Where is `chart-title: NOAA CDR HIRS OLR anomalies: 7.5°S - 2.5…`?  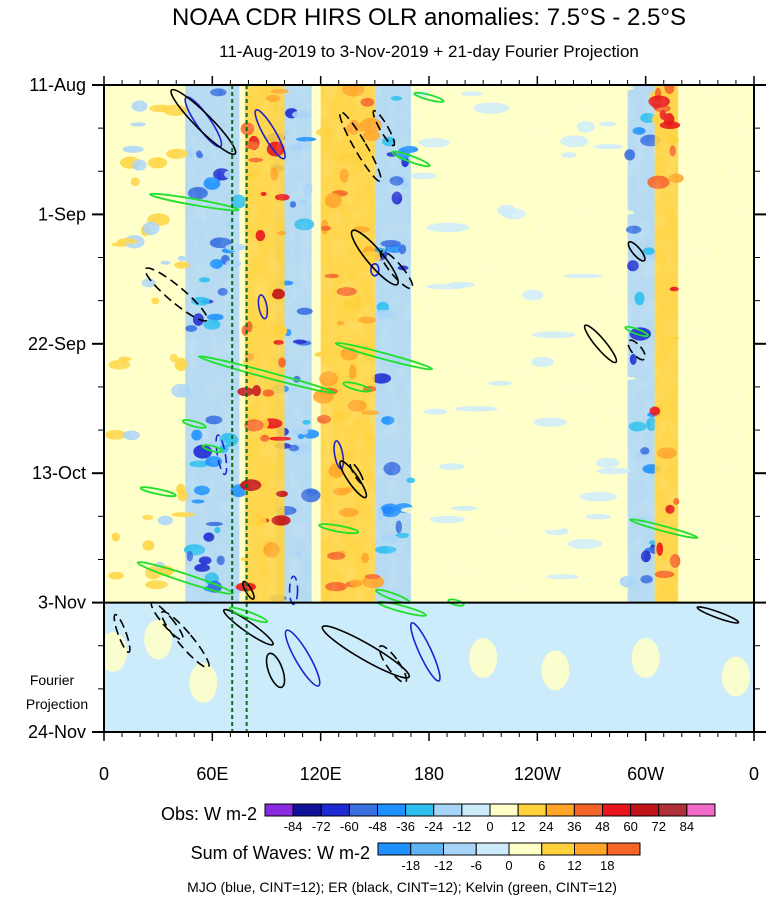 chart-title: NOAA CDR HIRS OLR anomalies: 7.5°S - 2.5… is located at coordinates (429, 17).